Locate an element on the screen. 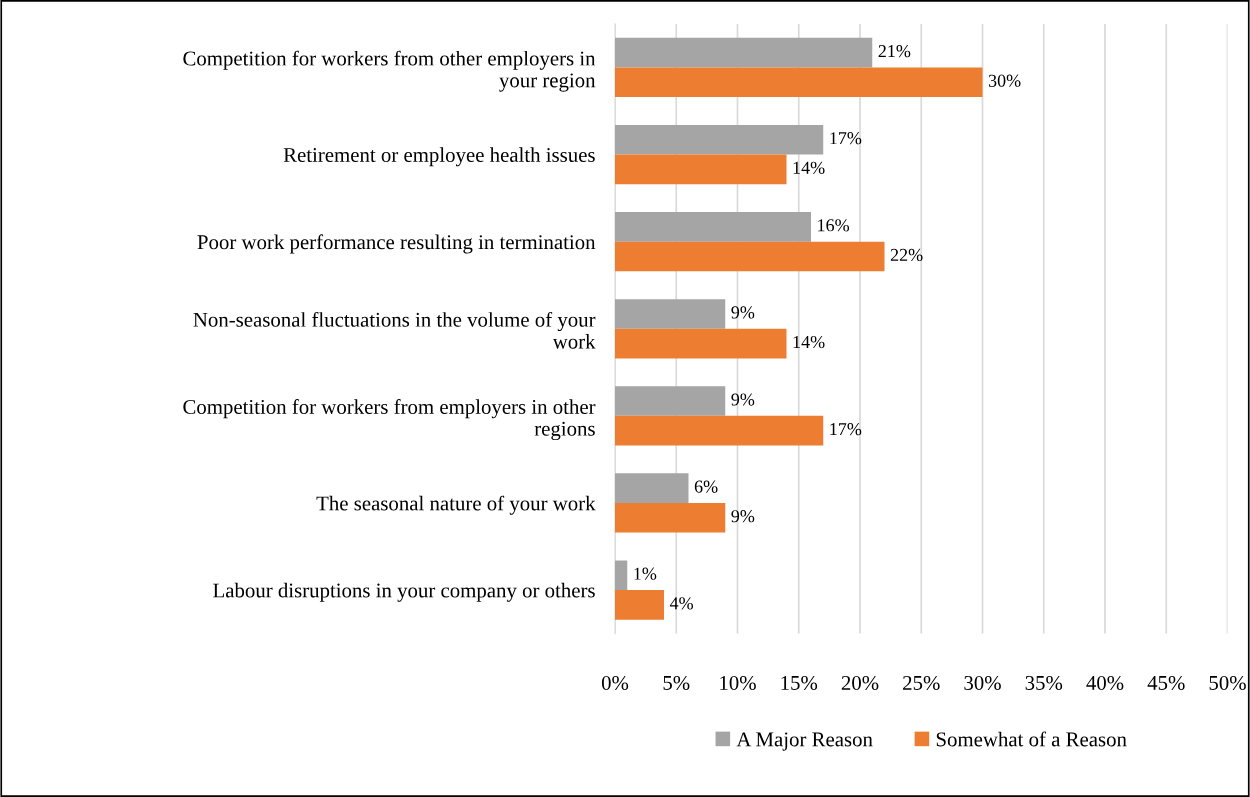  y-tick-label: Competition for workers from other employers in your region is located at coordinates (389, 71).